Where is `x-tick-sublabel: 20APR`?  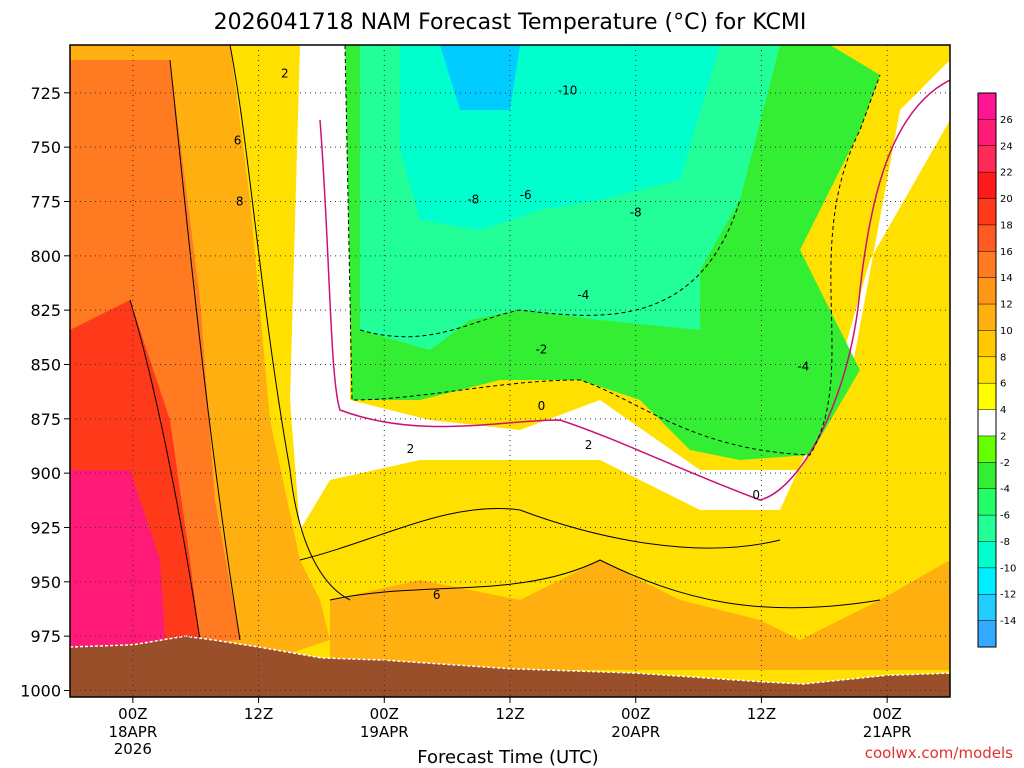 x-tick-sublabel: 20APR is located at coordinates (635, 732).